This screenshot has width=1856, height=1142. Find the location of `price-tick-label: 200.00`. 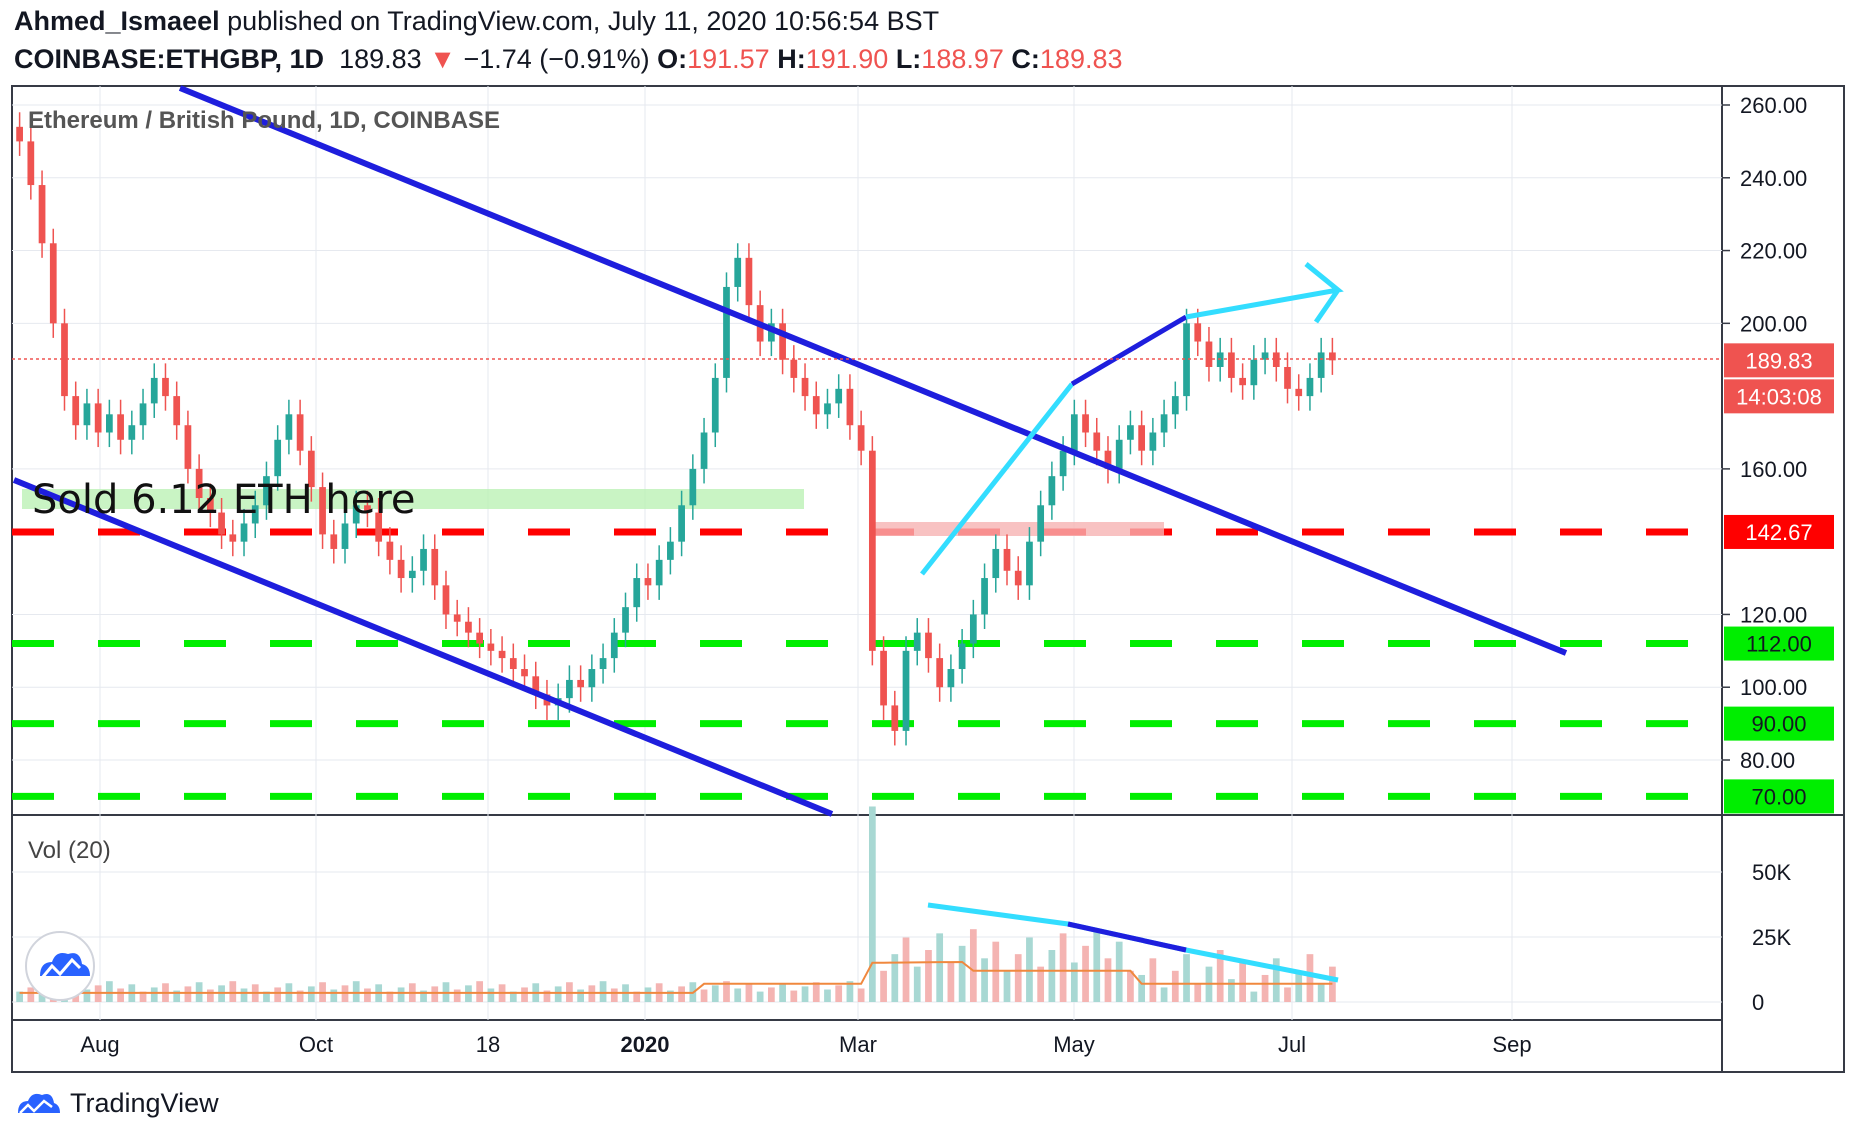

price-tick-label: 200.00 is located at coordinates (1773, 323).